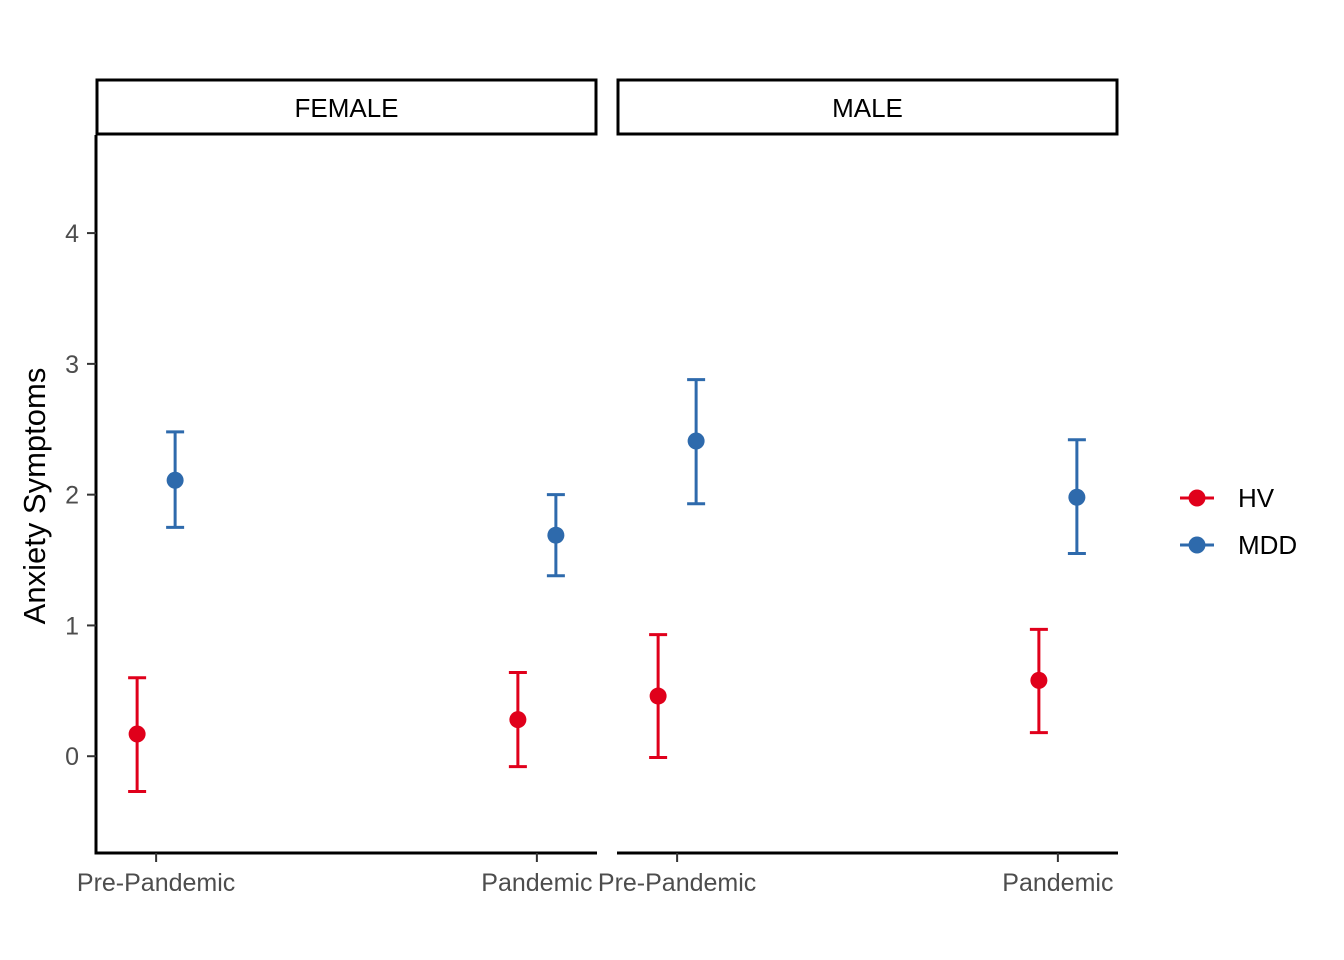 This screenshot has height=960, width=1344. What do you see at coordinates (1238, 521) in the screenshot?
I see `legend: HV MDD` at bounding box center [1238, 521].